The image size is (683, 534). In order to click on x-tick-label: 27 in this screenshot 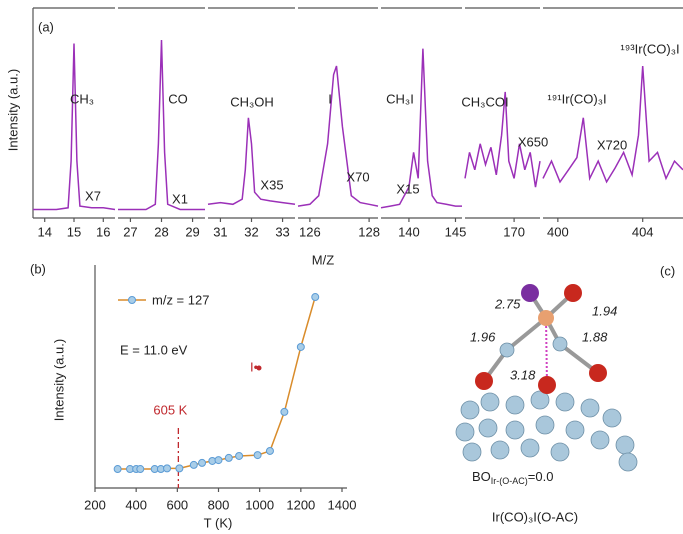, I will do `click(130, 231)`.